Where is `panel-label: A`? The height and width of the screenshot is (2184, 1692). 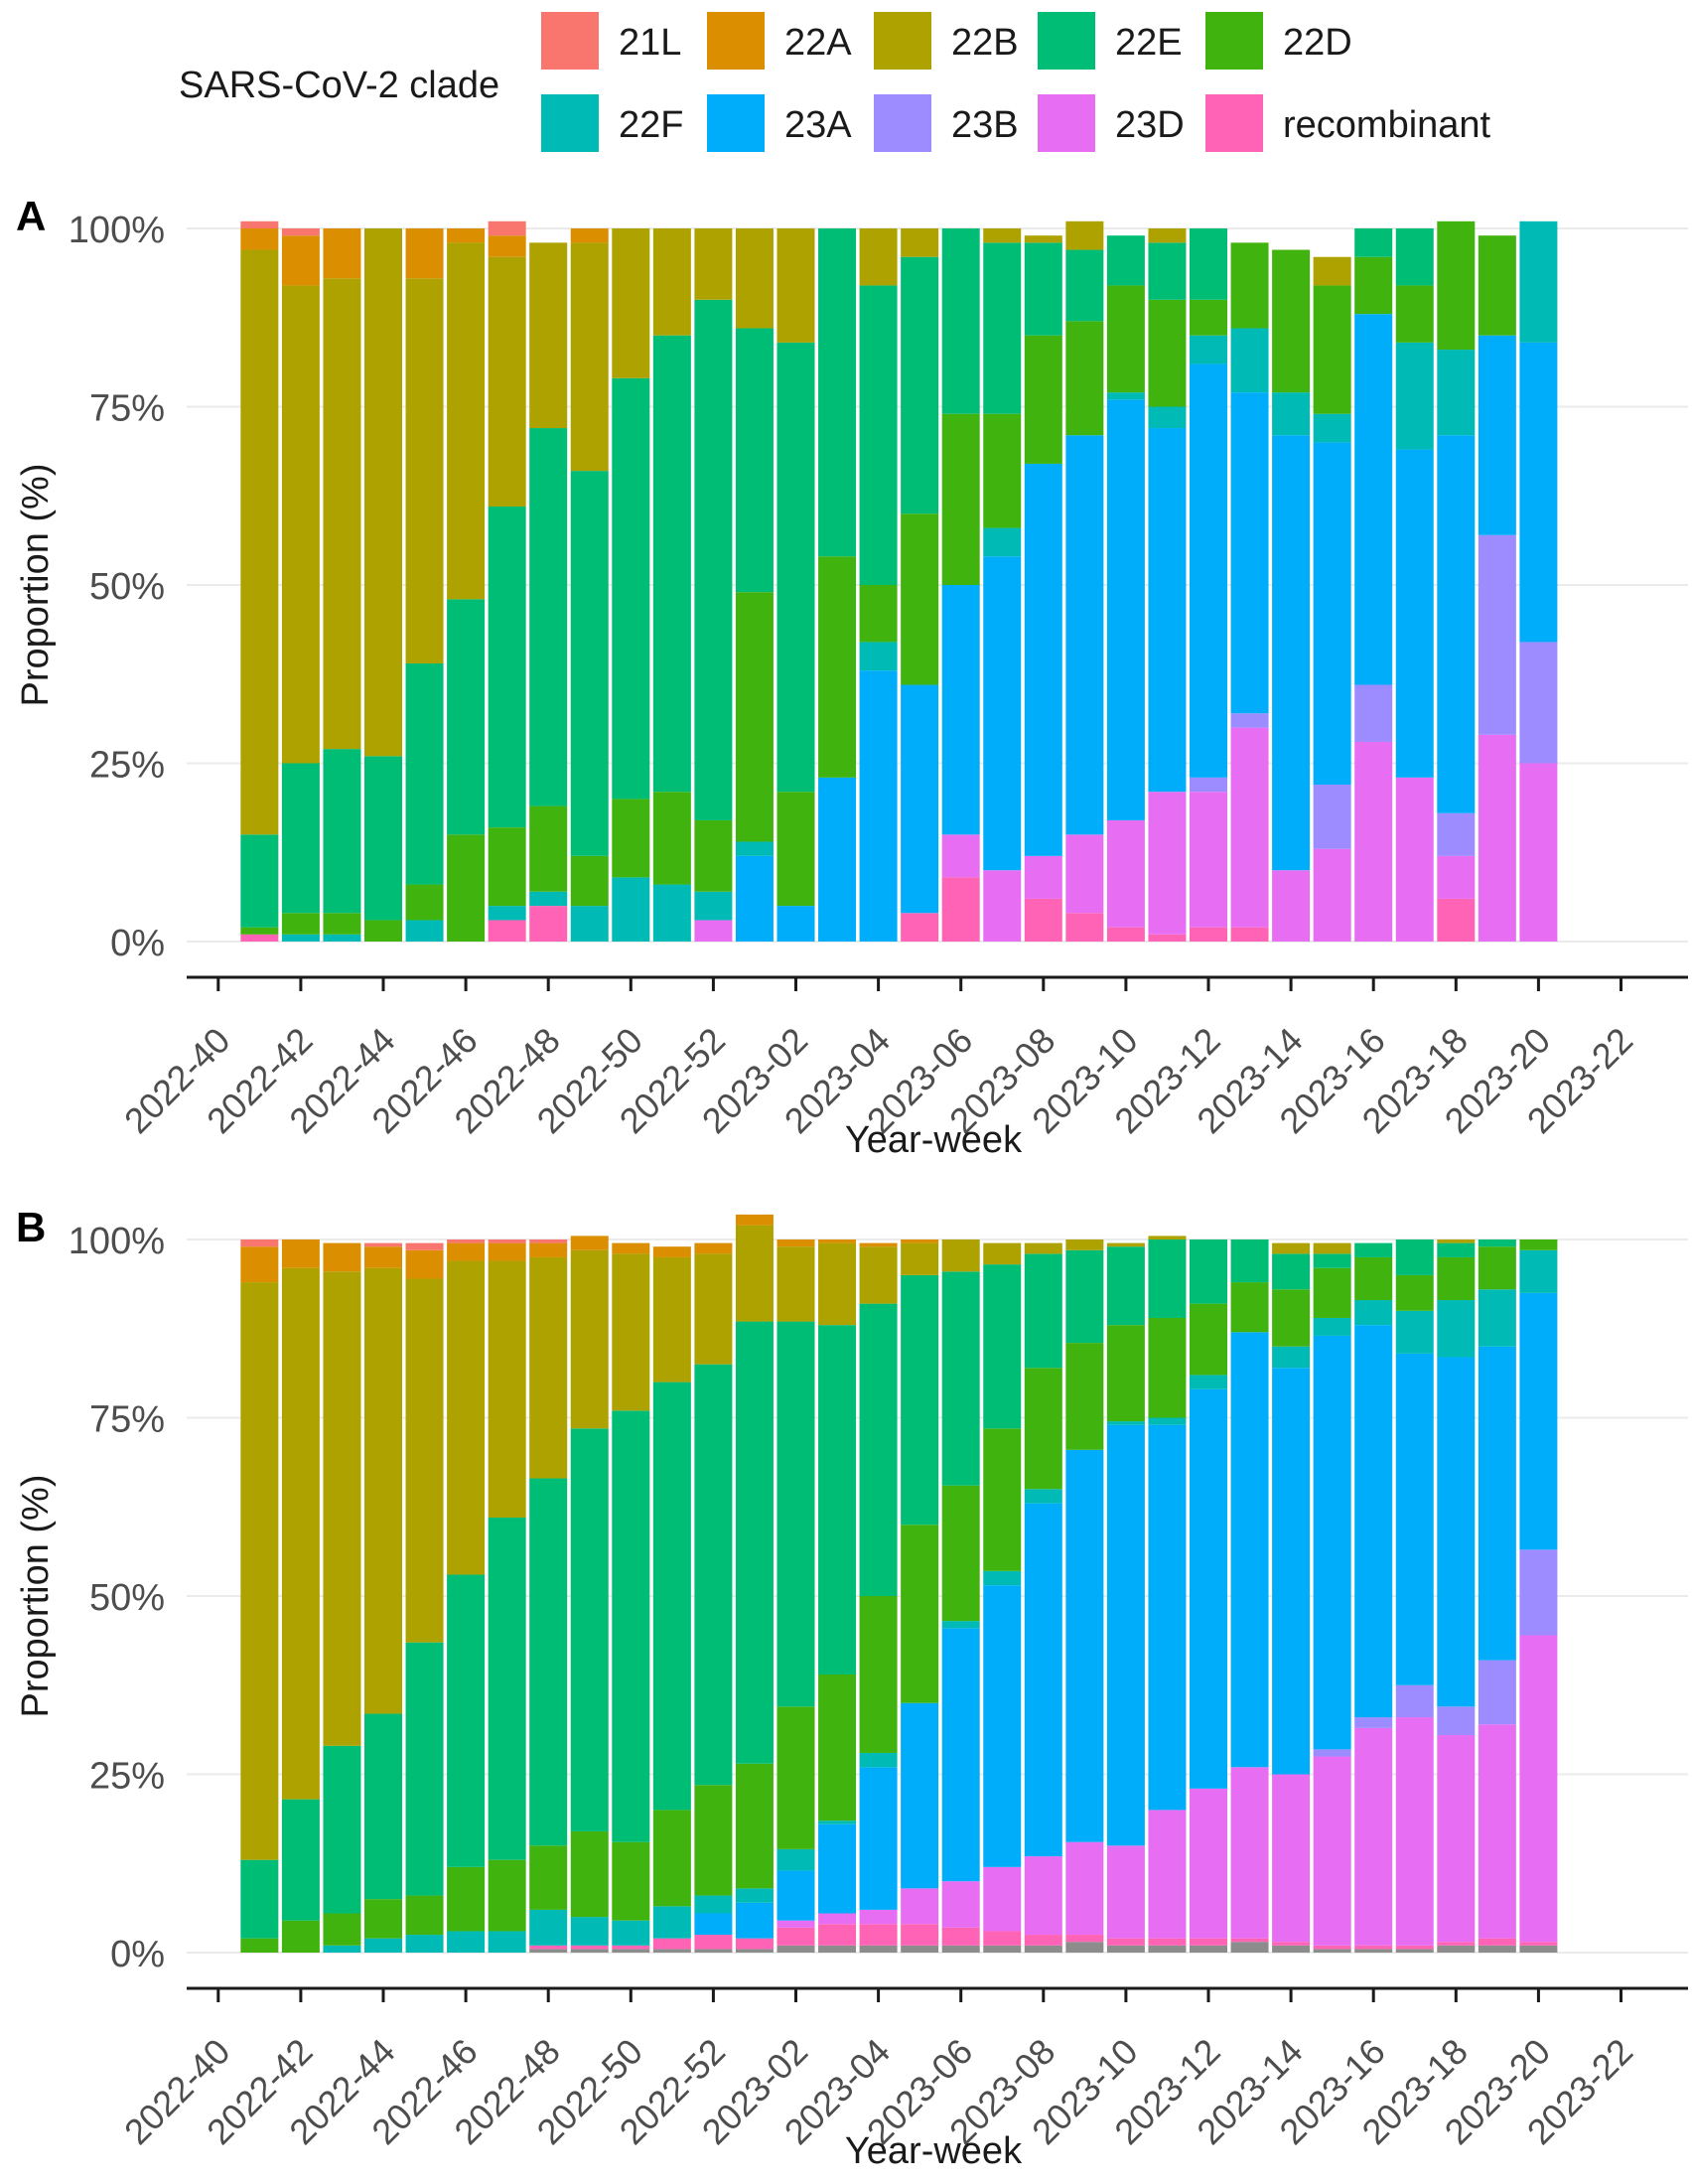
panel-label: A is located at coordinates (31, 216).